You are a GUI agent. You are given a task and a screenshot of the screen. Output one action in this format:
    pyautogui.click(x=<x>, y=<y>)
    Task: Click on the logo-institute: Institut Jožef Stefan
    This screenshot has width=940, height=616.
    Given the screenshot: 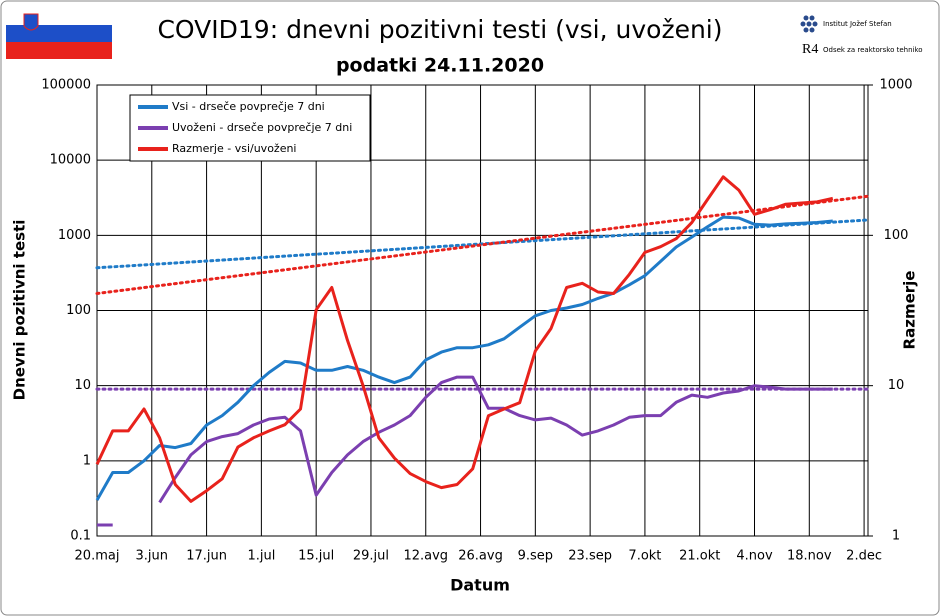 What is the action you would take?
    pyautogui.click(x=857, y=24)
    